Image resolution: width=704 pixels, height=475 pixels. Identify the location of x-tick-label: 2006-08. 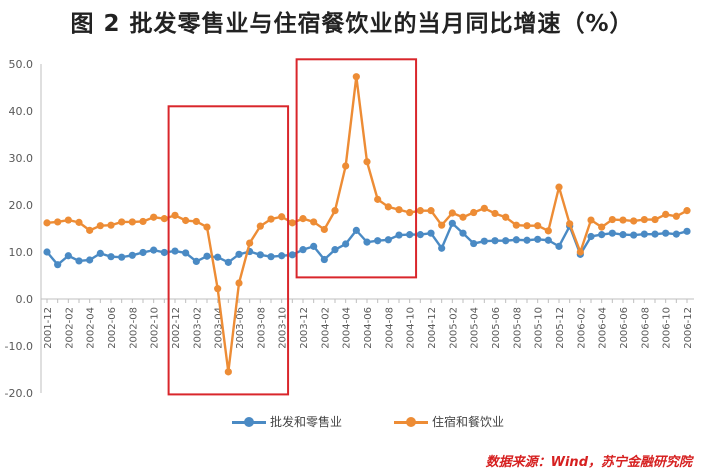
(645, 328).